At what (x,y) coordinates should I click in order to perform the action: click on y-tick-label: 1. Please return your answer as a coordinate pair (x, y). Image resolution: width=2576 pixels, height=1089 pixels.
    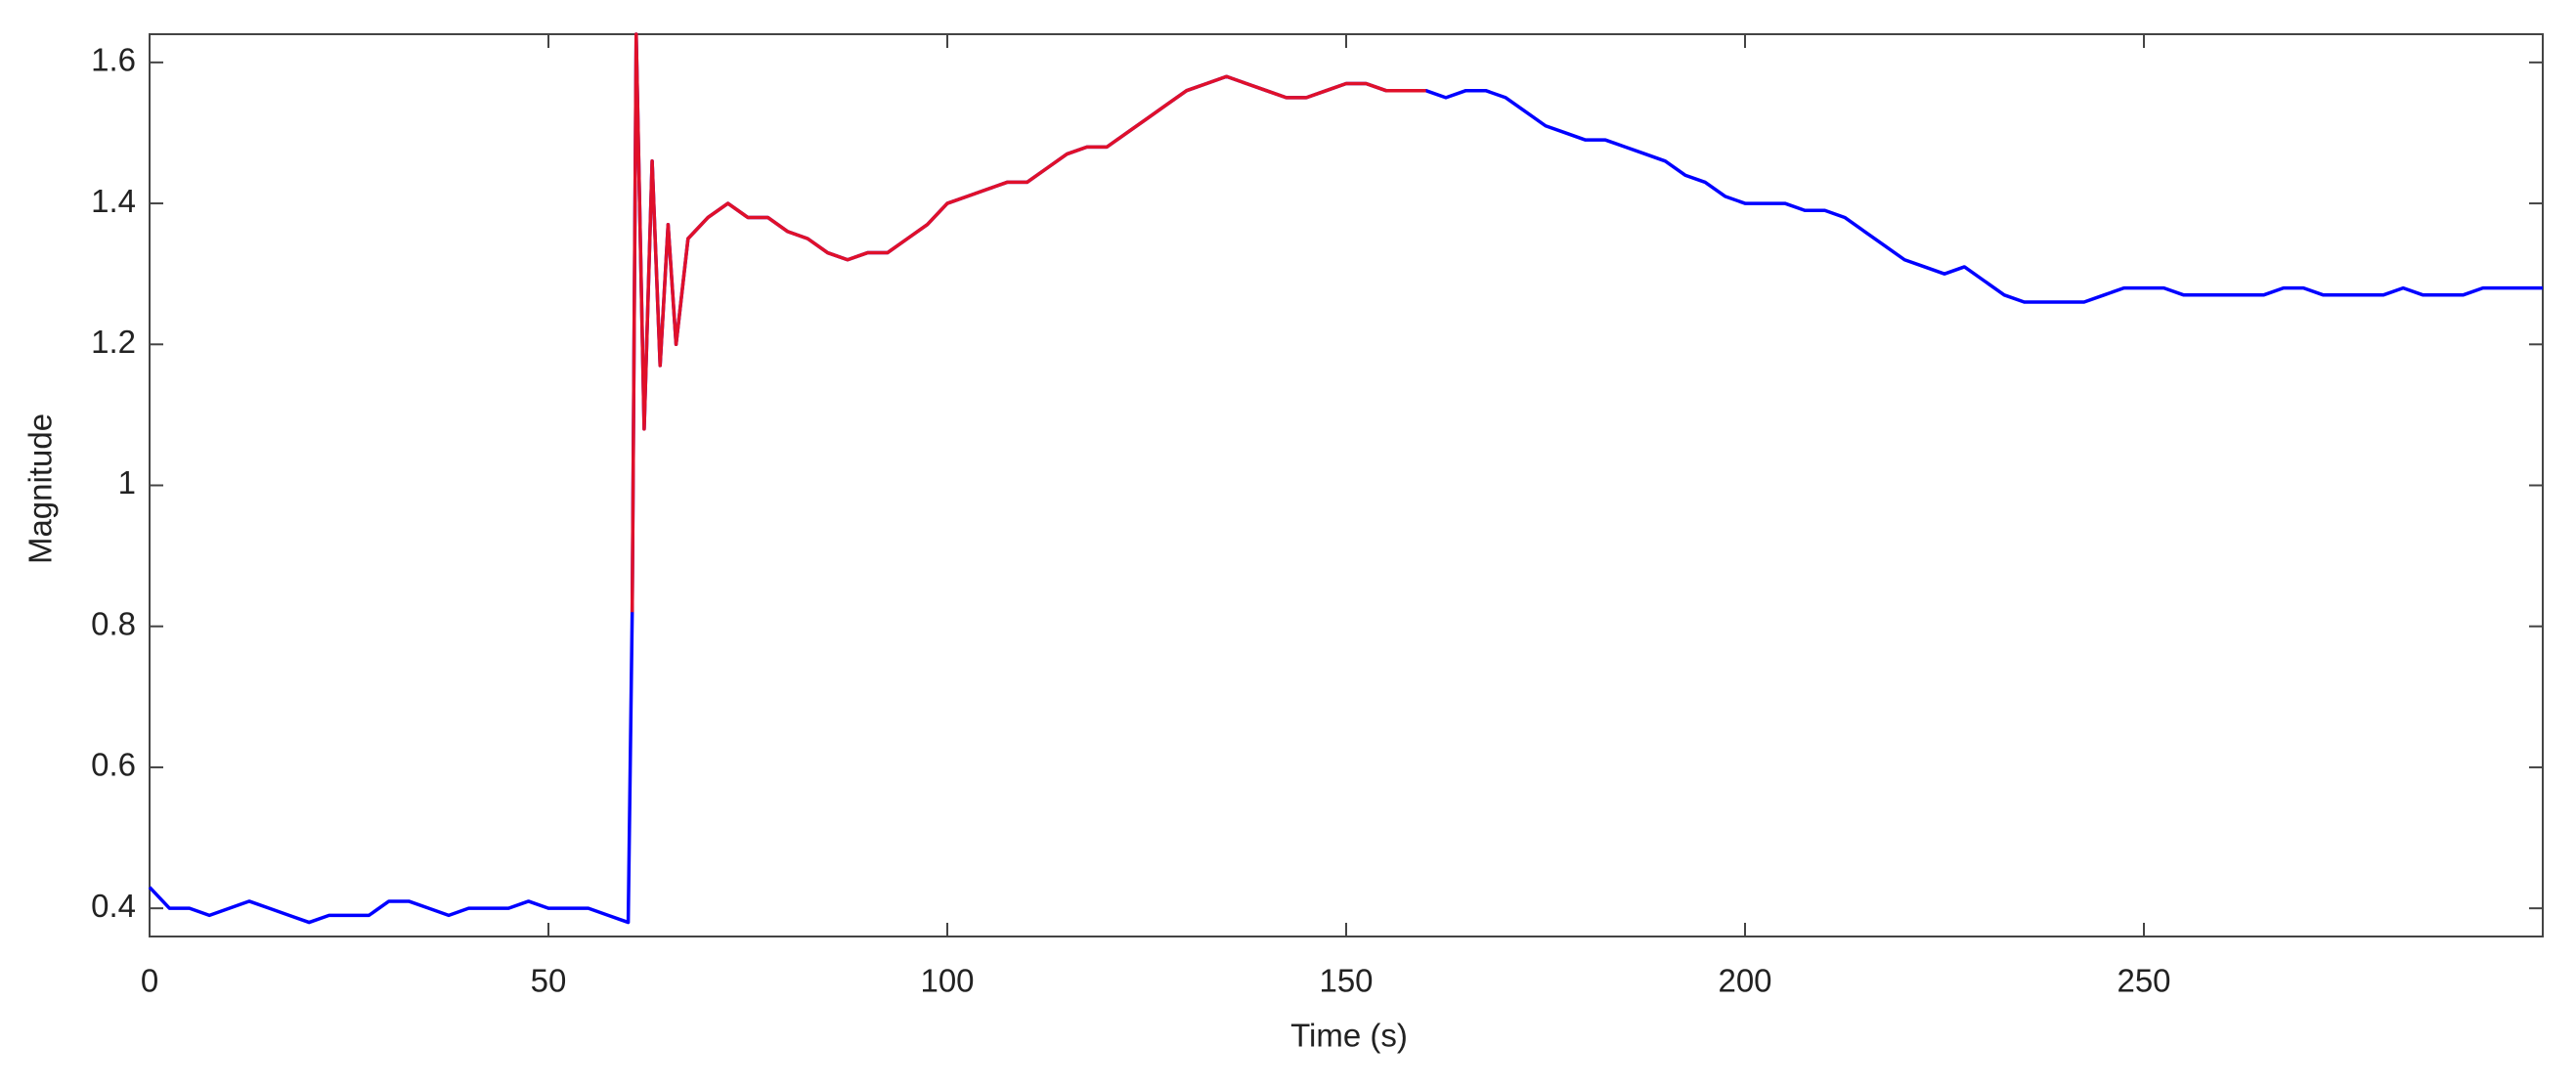
    Looking at the image, I should click on (127, 482).